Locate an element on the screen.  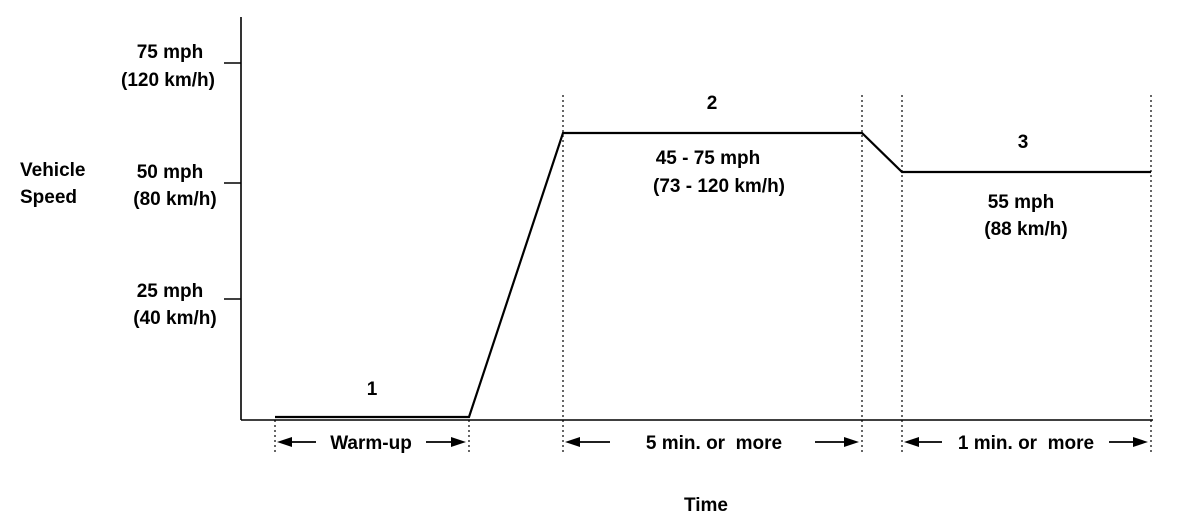
phase-2-arrow-left-head is located at coordinates (572, 442).